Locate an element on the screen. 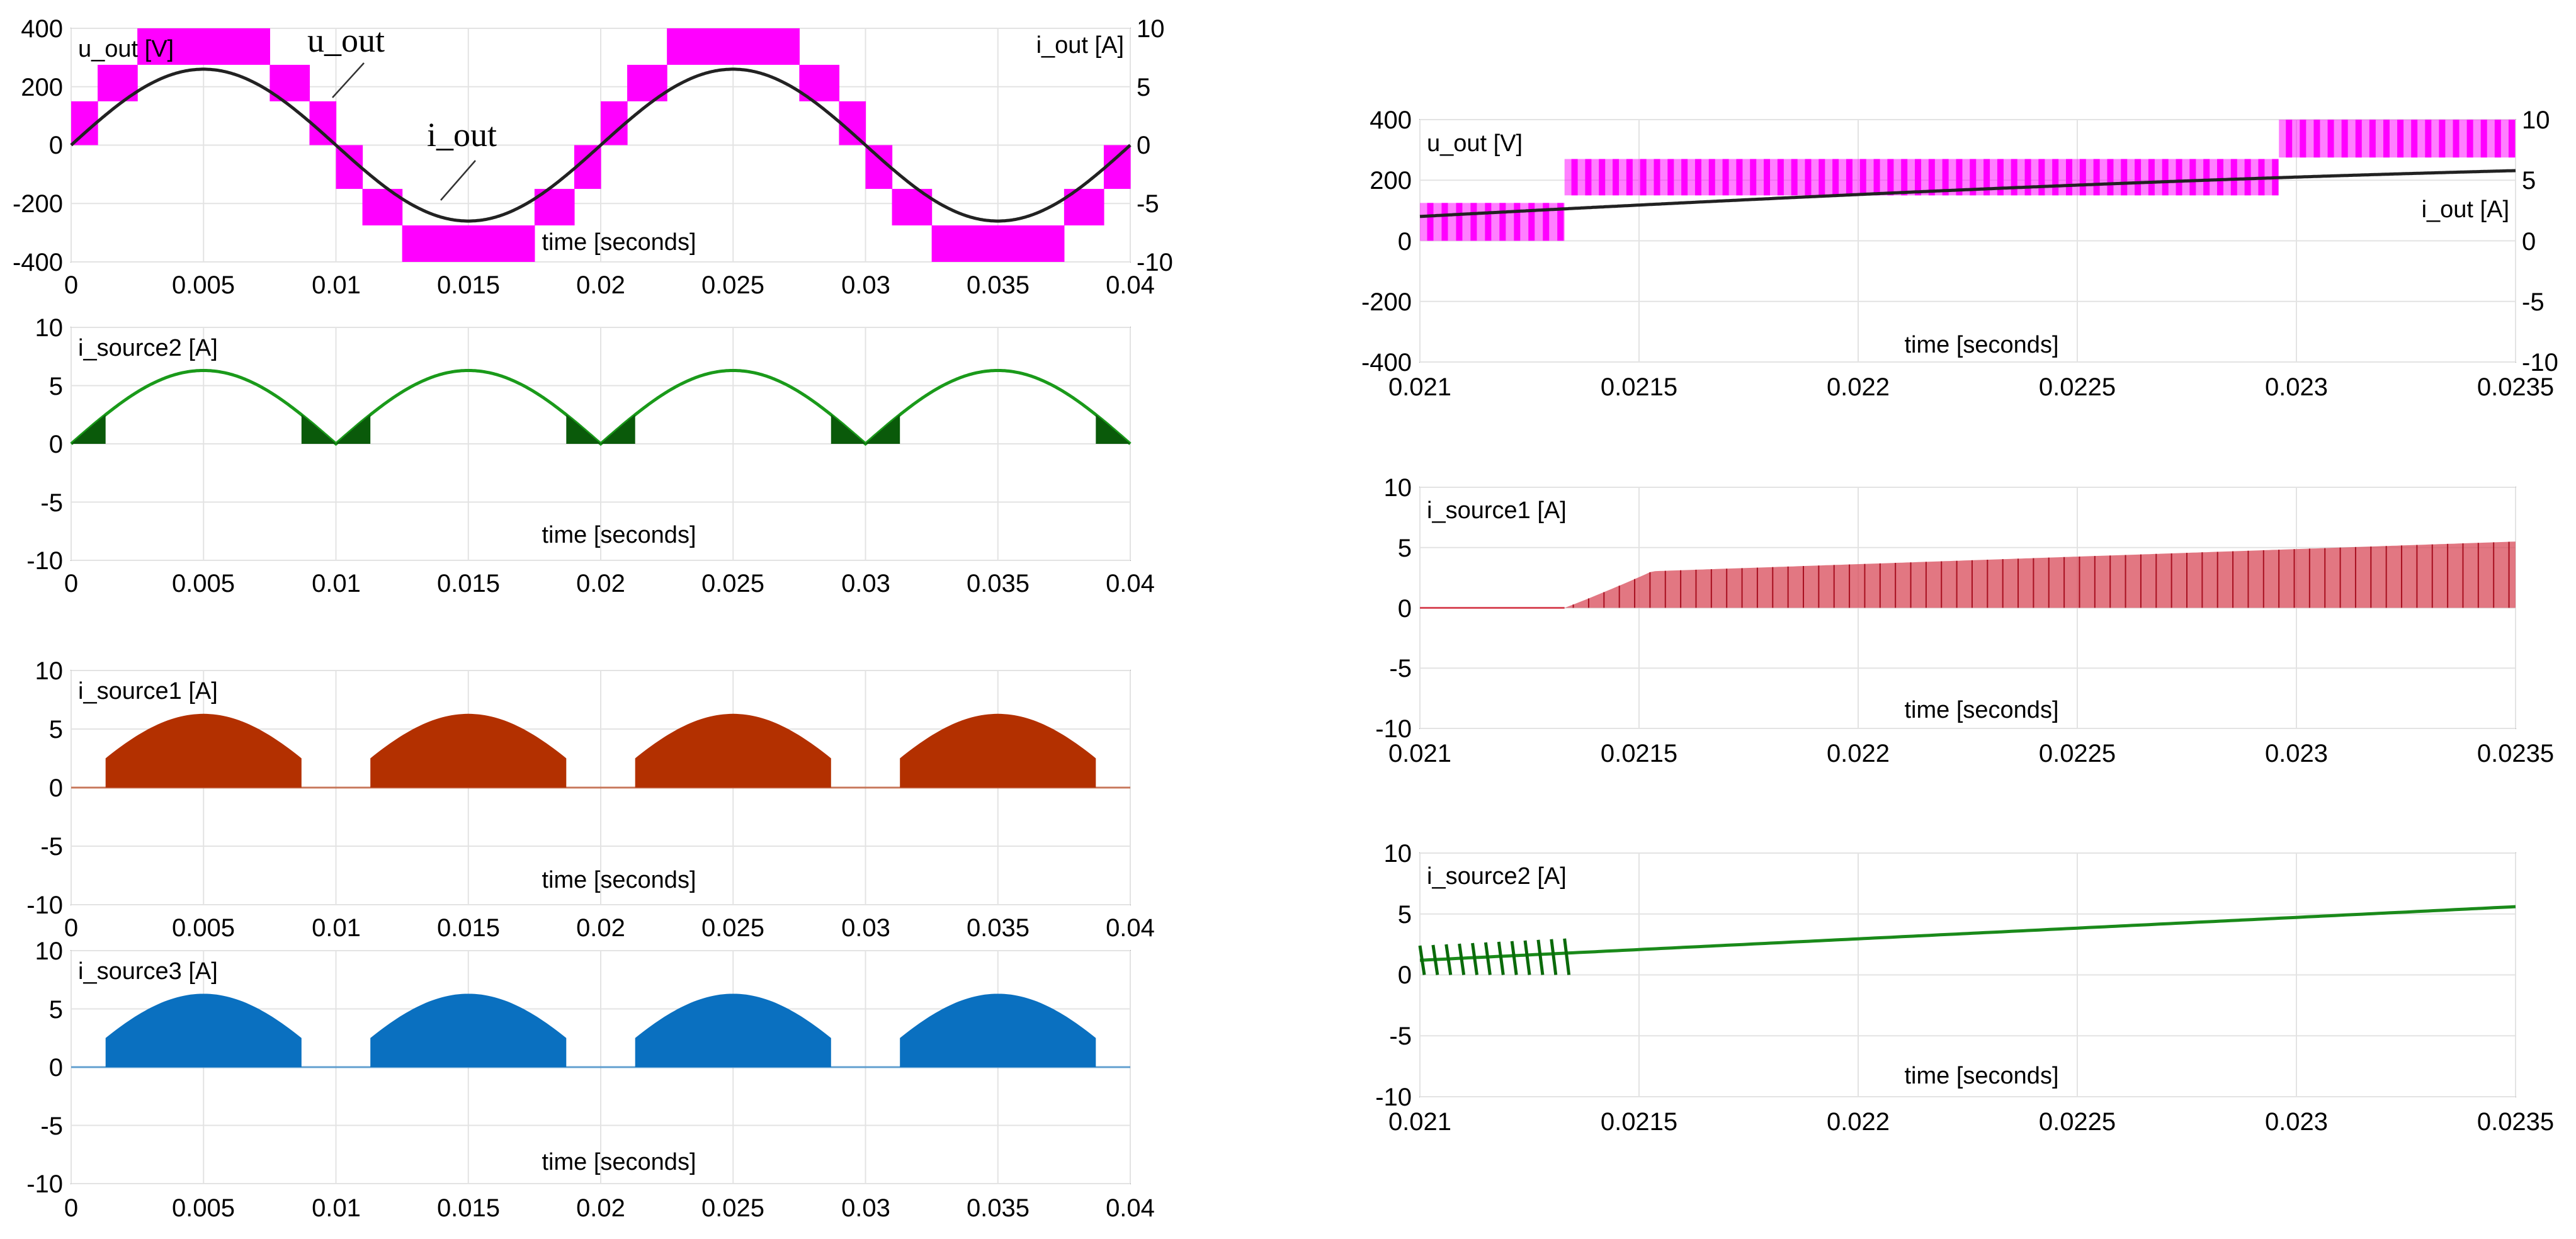 The height and width of the screenshot is (1239, 2576). y-right-axis-label: i_out [A] is located at coordinates (1080, 45).